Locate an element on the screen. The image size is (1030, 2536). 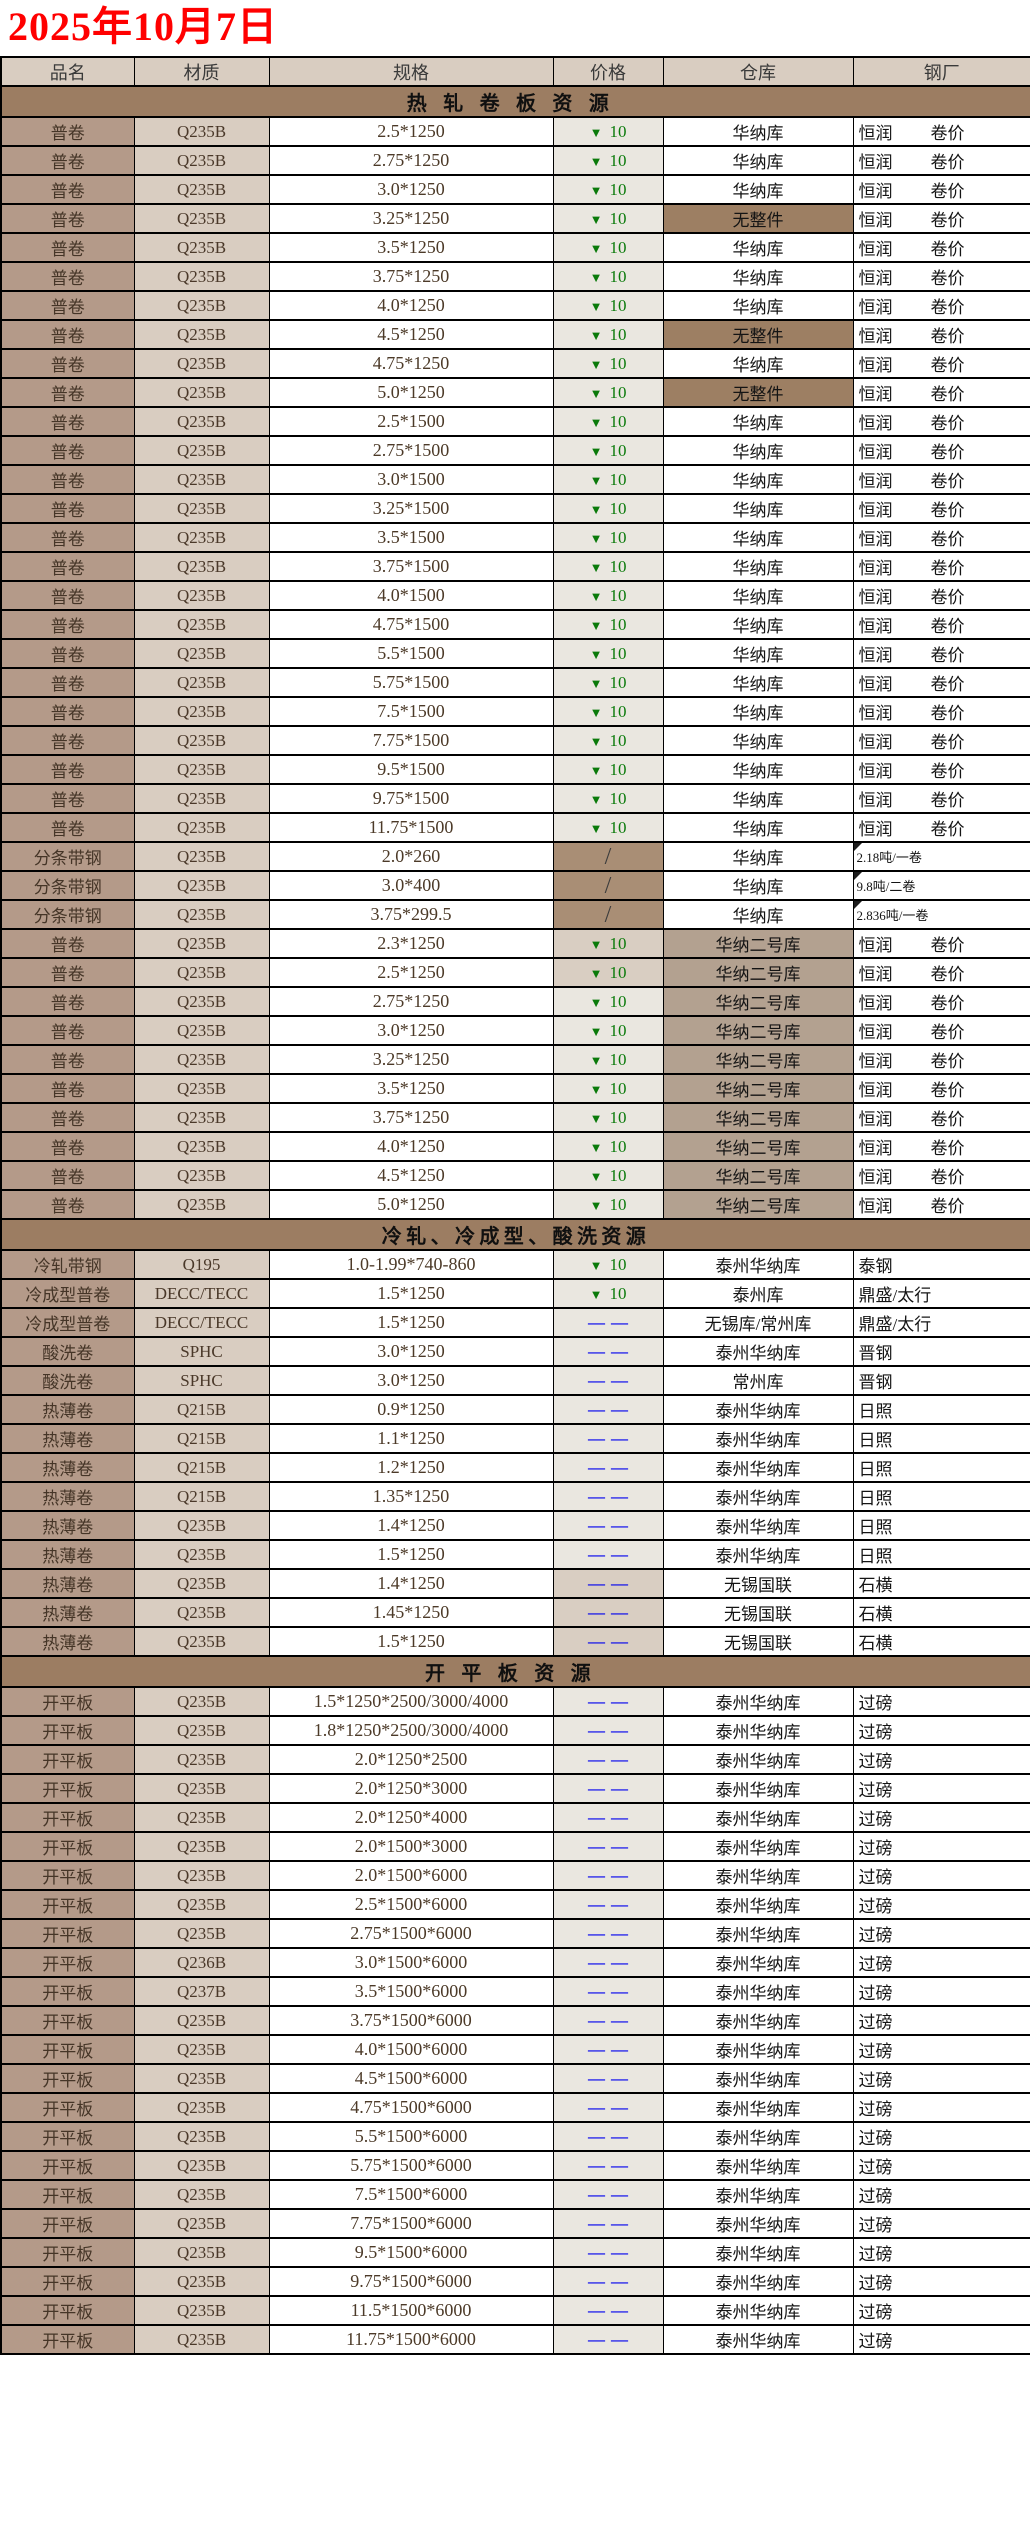
product-cell: 冷成型普卷 is located at coordinates (67, 1293).